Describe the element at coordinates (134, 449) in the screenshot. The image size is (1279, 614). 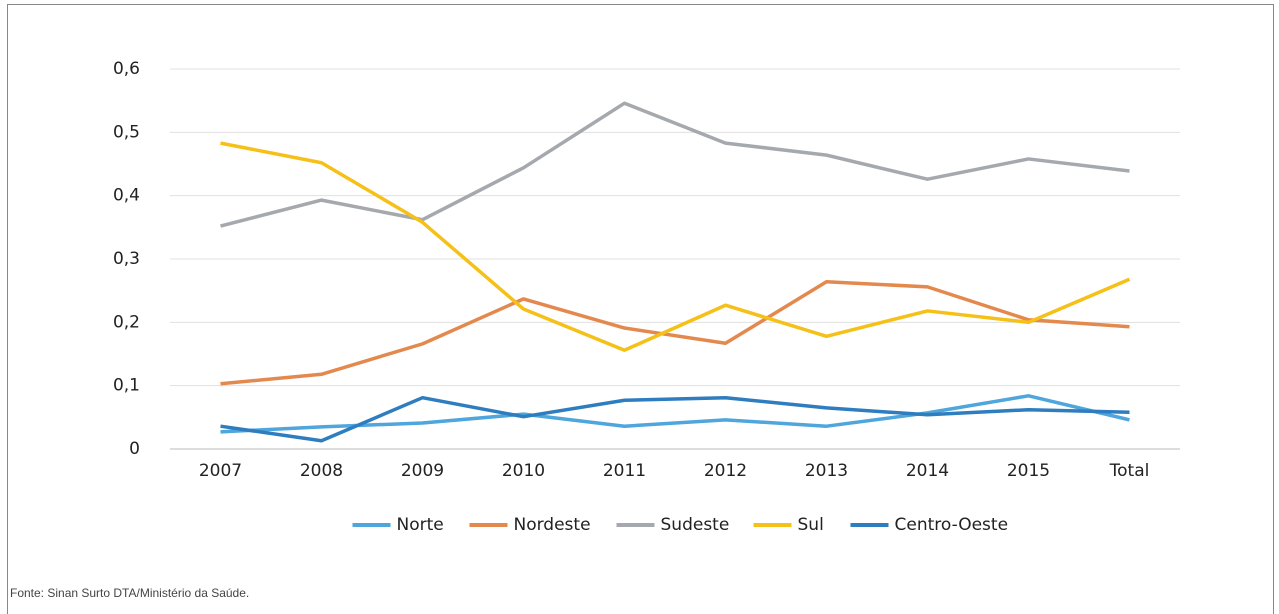
I see `y-tick-label: 0` at that location.